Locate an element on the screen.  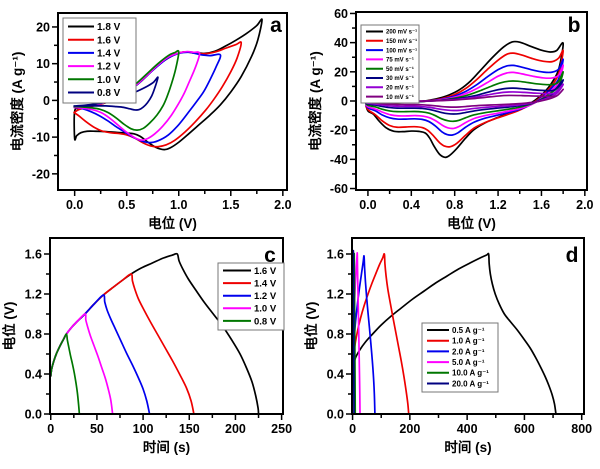
legend-label: 2.0 A g⁻¹ is located at coordinates (468, 351).